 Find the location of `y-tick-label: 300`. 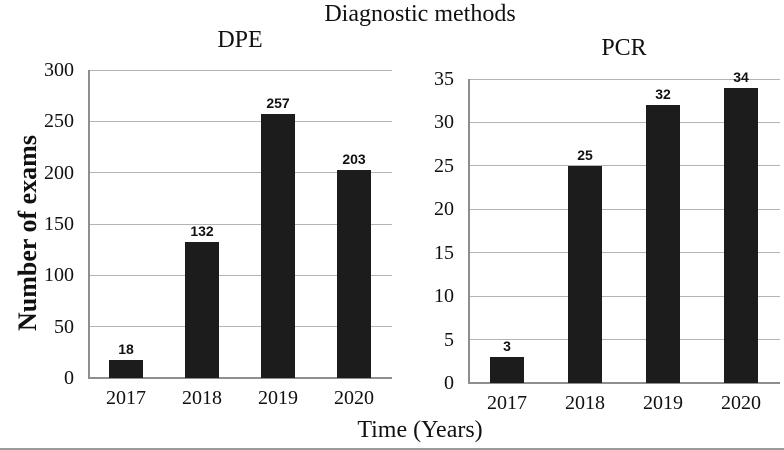

y-tick-label: 300 is located at coordinates (59, 70).